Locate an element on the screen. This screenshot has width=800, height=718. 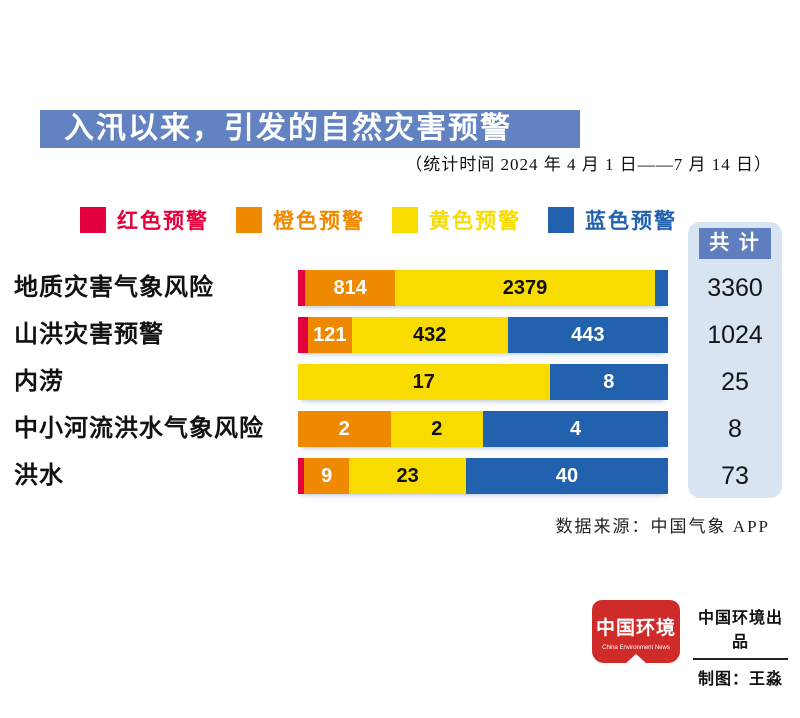
bar-segment-value: 40 is located at coordinates (567, 475).